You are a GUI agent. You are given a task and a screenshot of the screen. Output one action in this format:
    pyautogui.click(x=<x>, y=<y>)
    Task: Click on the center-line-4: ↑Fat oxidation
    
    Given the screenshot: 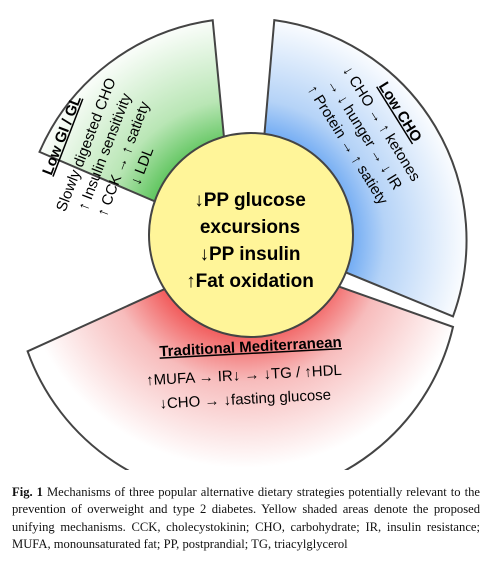 What is the action you would take?
    pyautogui.click(x=250, y=281)
    